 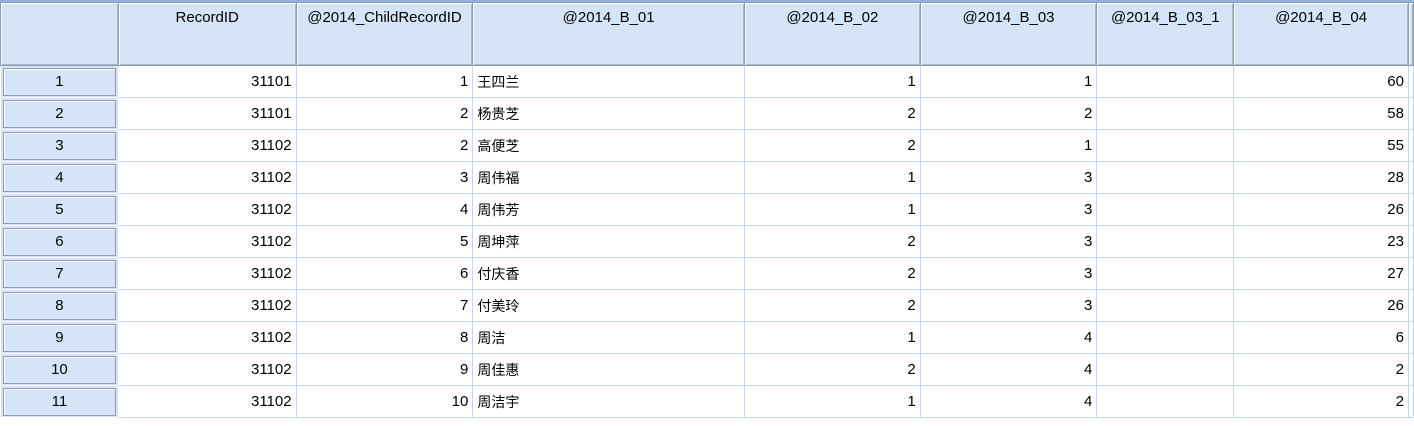 I want to click on data-cell: 周伟福, so click(x=608, y=177).